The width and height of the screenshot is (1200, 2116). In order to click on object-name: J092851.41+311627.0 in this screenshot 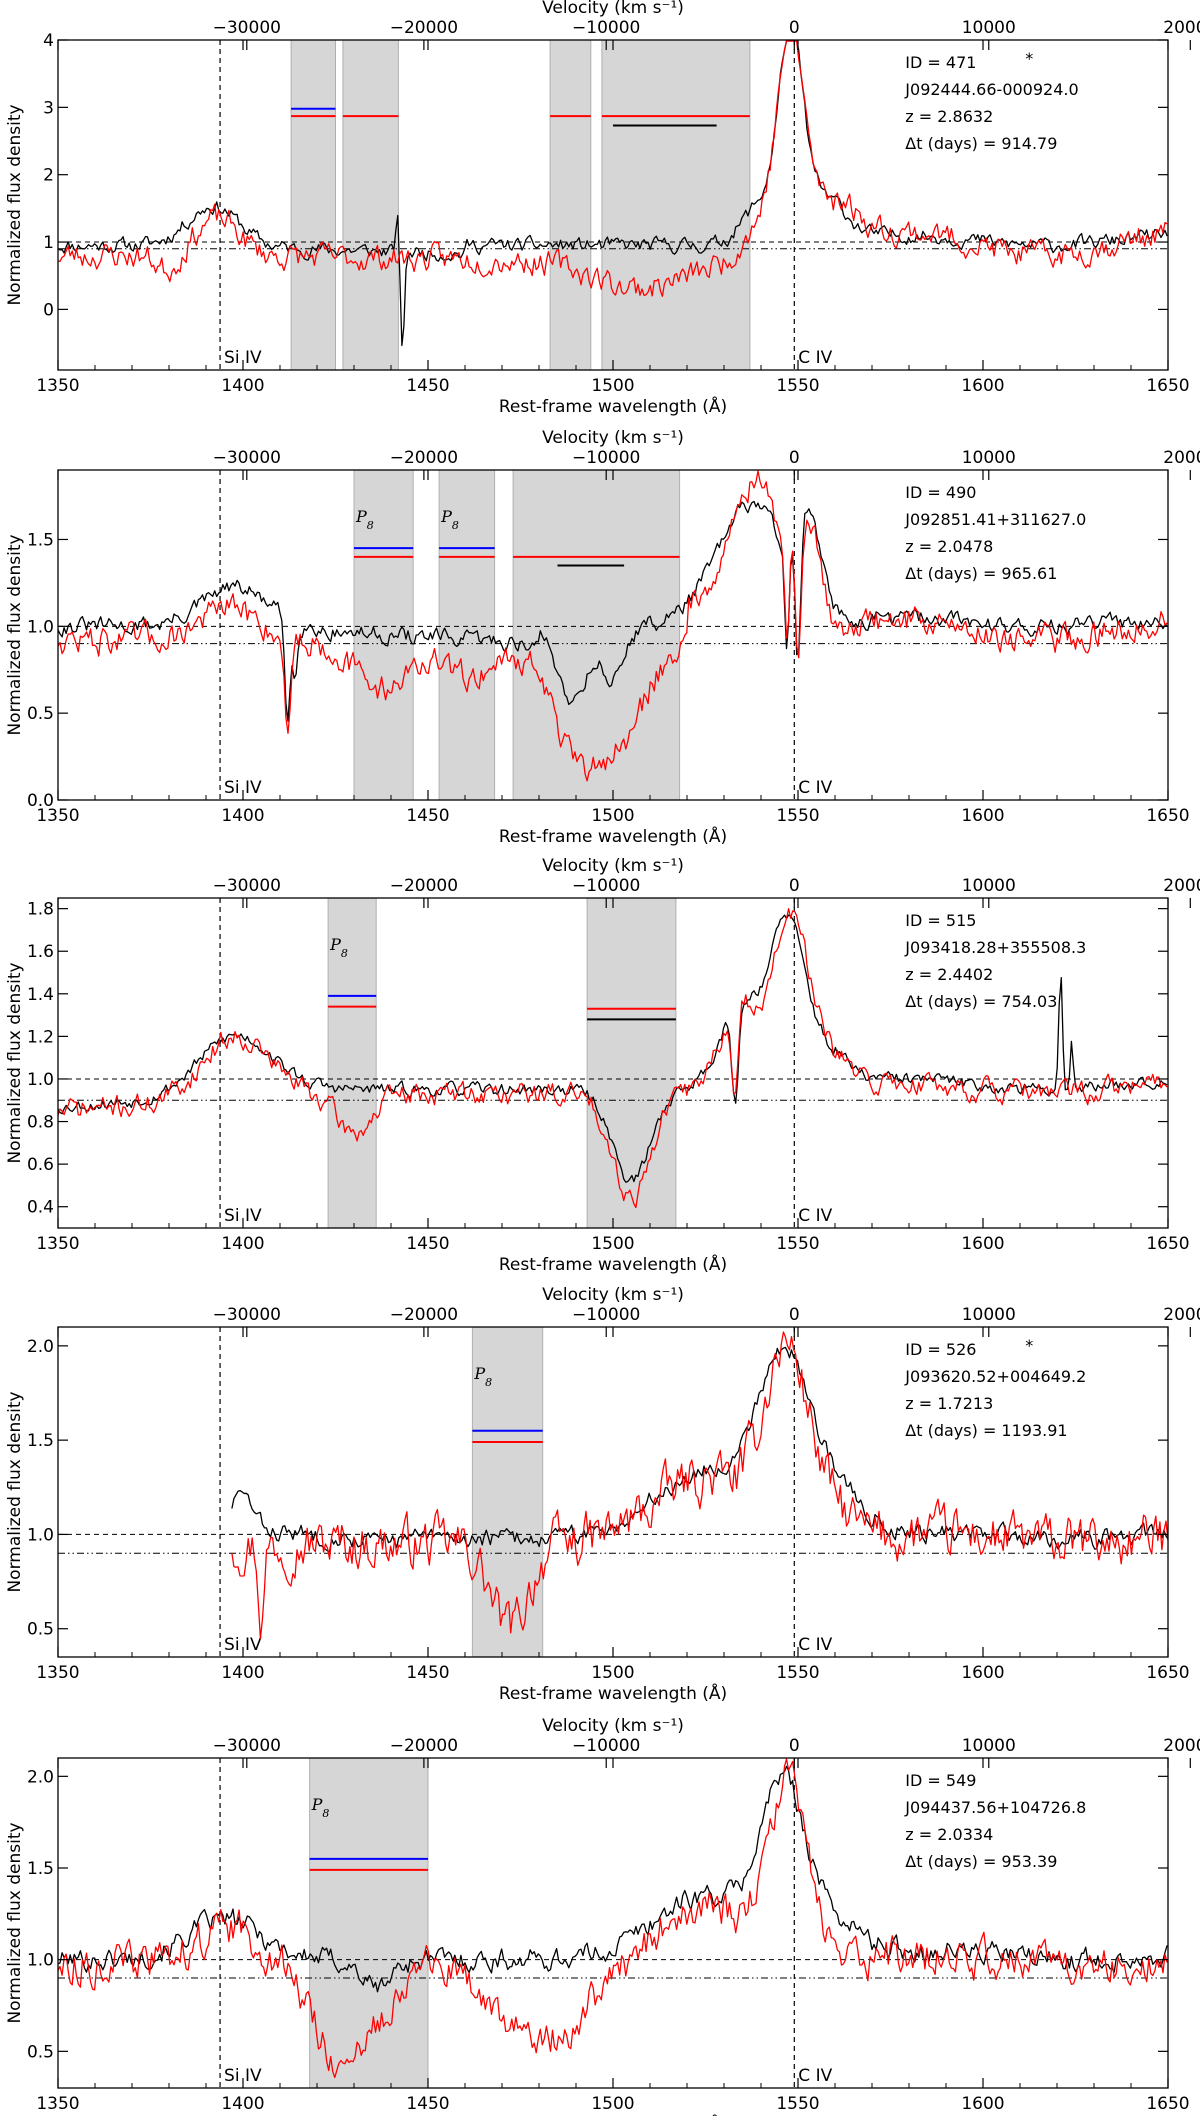, I will do `click(995, 519)`.